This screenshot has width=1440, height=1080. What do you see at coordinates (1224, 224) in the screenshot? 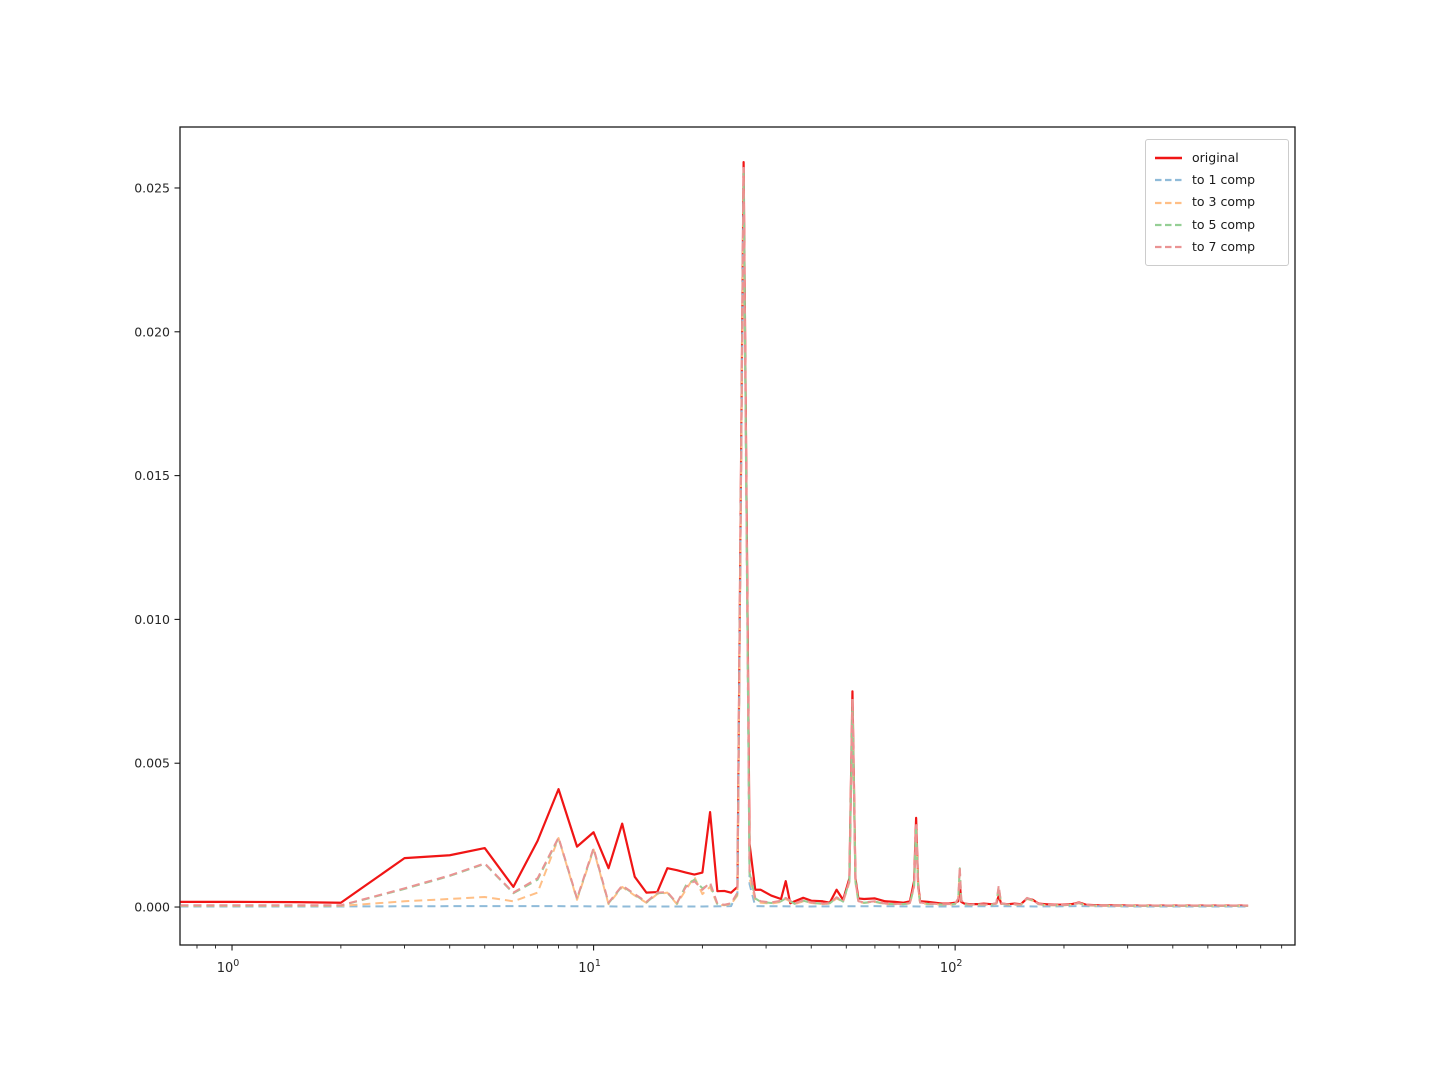
I see `legend-label-to-5-comp: to 5 comp` at bounding box center [1224, 224].